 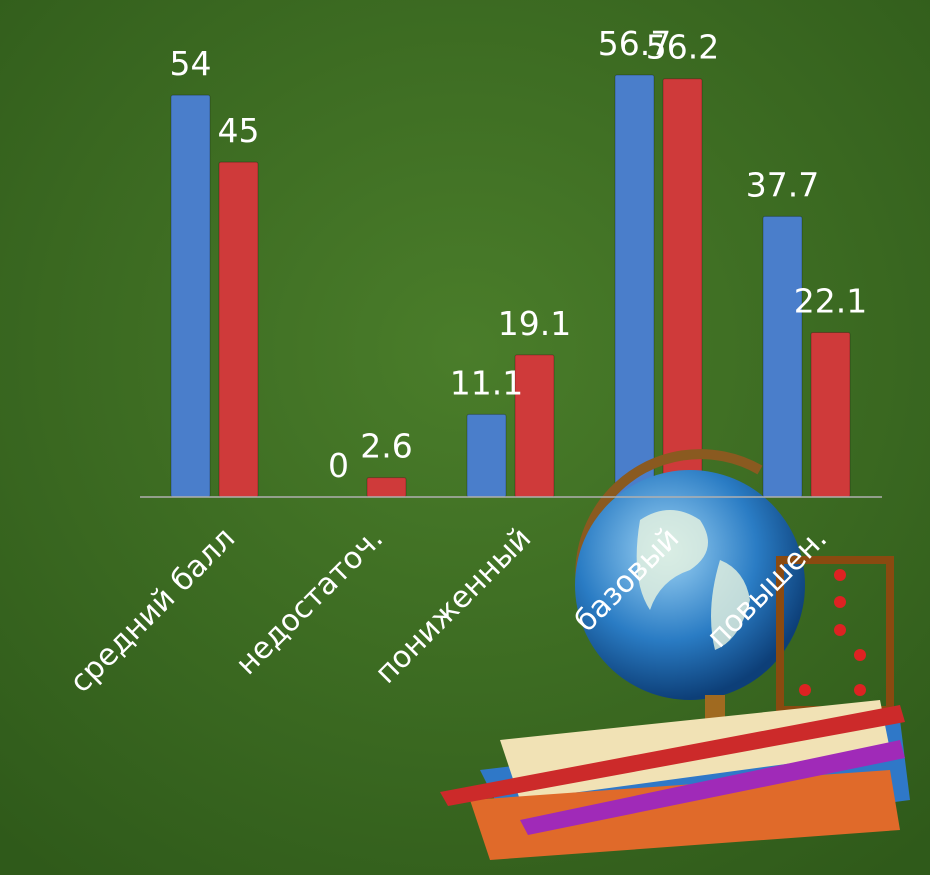 I want to click on value-label: 37.7, so click(x=782, y=184).